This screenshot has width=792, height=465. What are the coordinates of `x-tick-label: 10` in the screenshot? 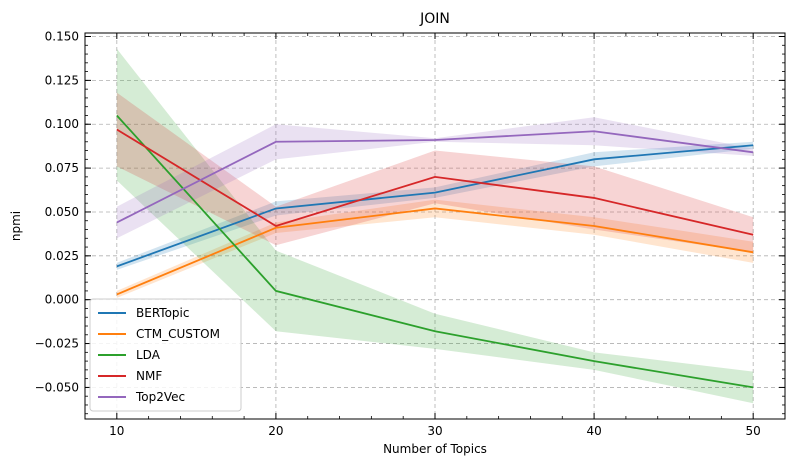 It's located at (116, 431).